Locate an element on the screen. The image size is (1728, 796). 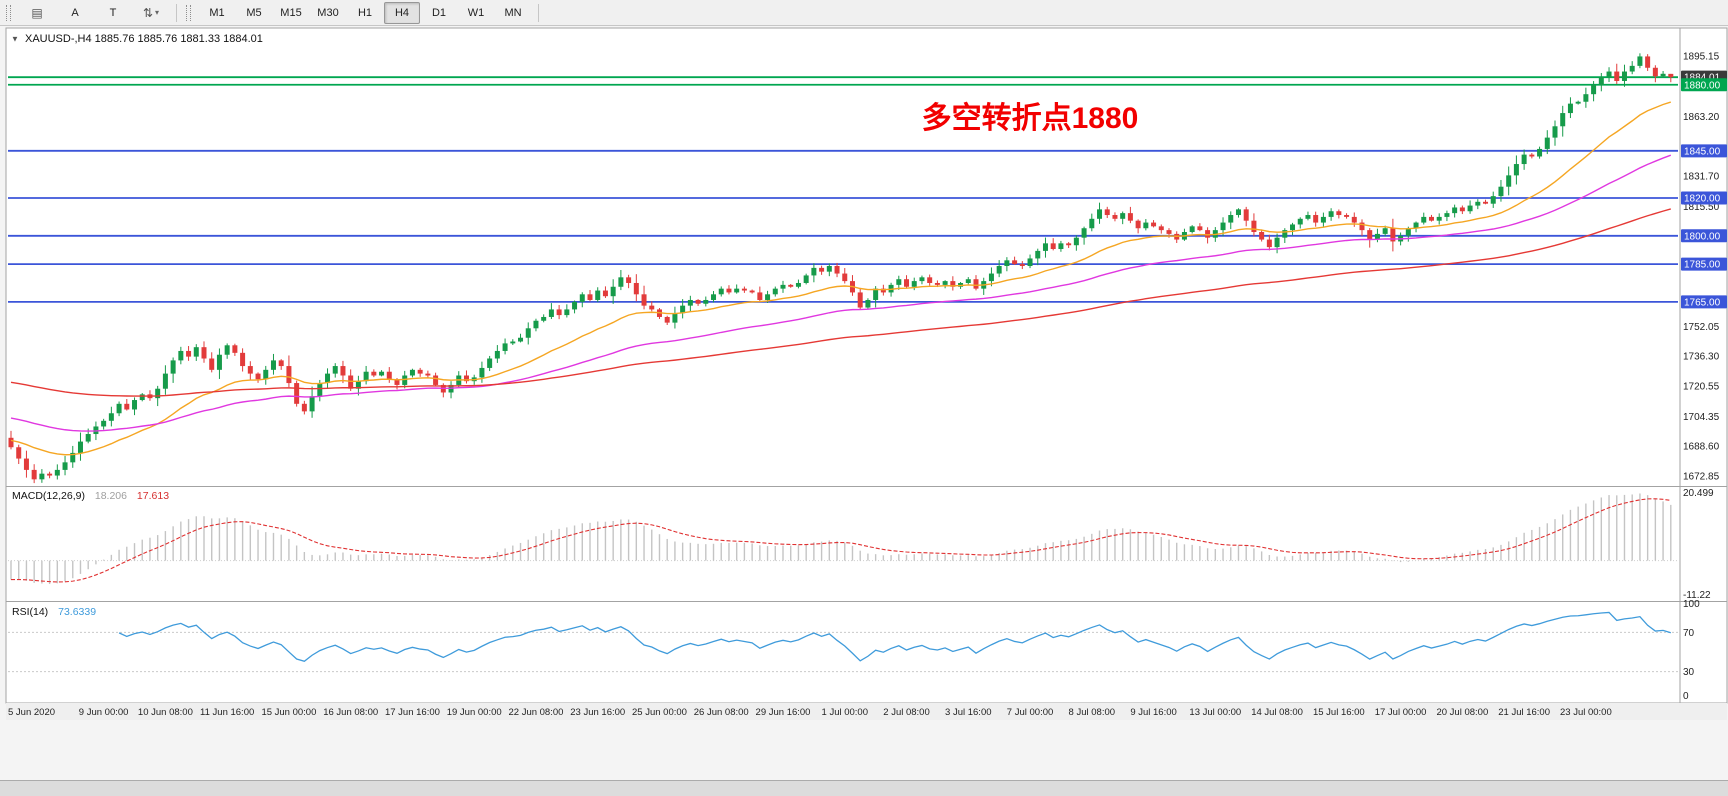
svg-text: 1831.70 is located at coordinates (1701, 176).